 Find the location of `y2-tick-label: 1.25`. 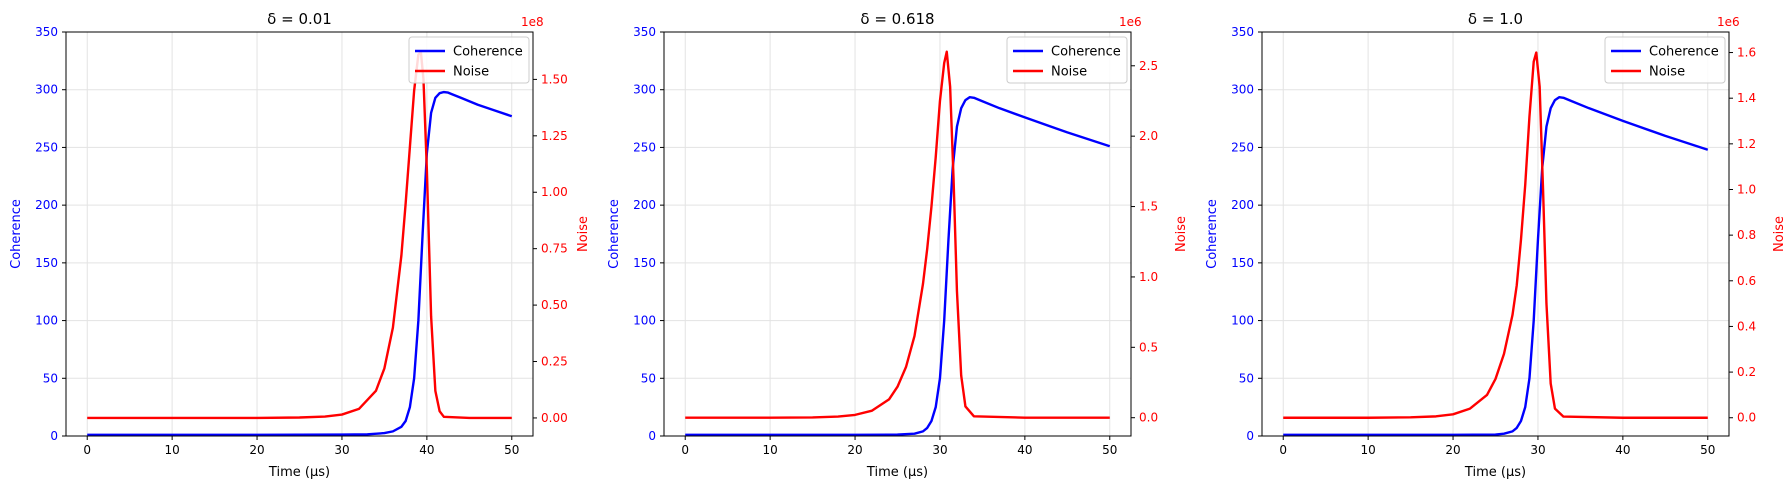

y2-tick-label: 1.25 is located at coordinates (554, 136).